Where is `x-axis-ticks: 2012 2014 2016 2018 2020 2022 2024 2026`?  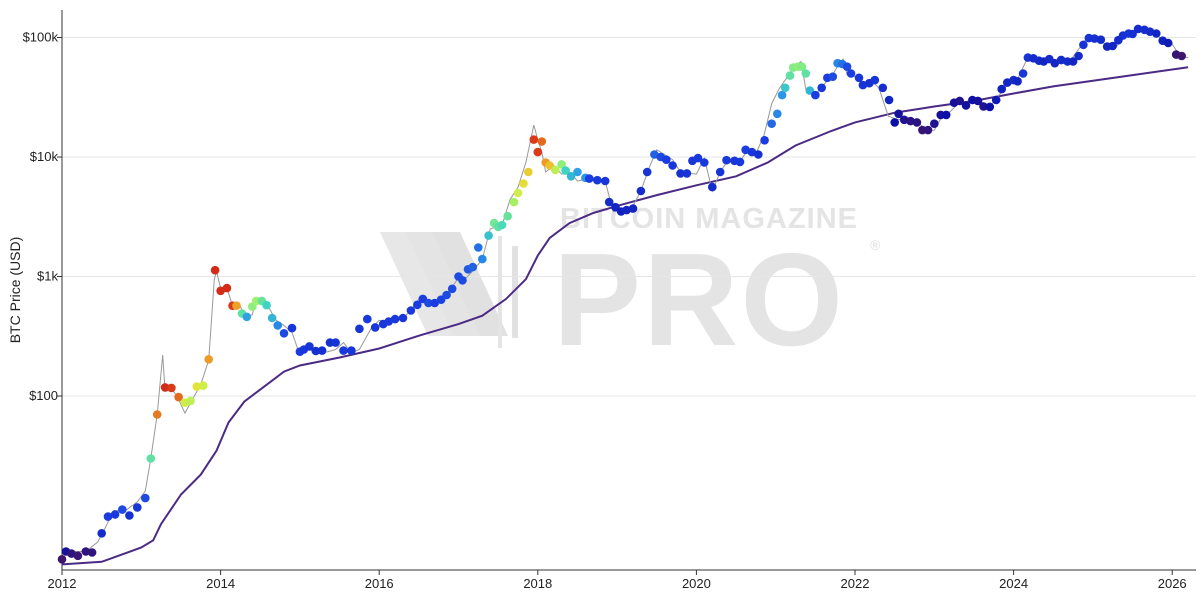
x-axis-ticks: 2012 2014 2016 2018 2020 2022 2024 2026 is located at coordinates (617, 580).